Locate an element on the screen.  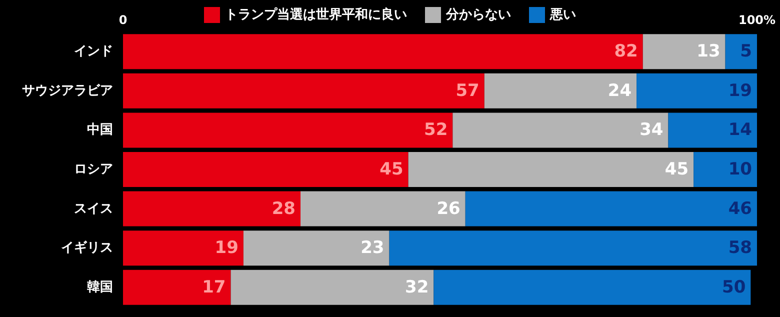
y-tick-label: 中国 is located at coordinates (100, 130).